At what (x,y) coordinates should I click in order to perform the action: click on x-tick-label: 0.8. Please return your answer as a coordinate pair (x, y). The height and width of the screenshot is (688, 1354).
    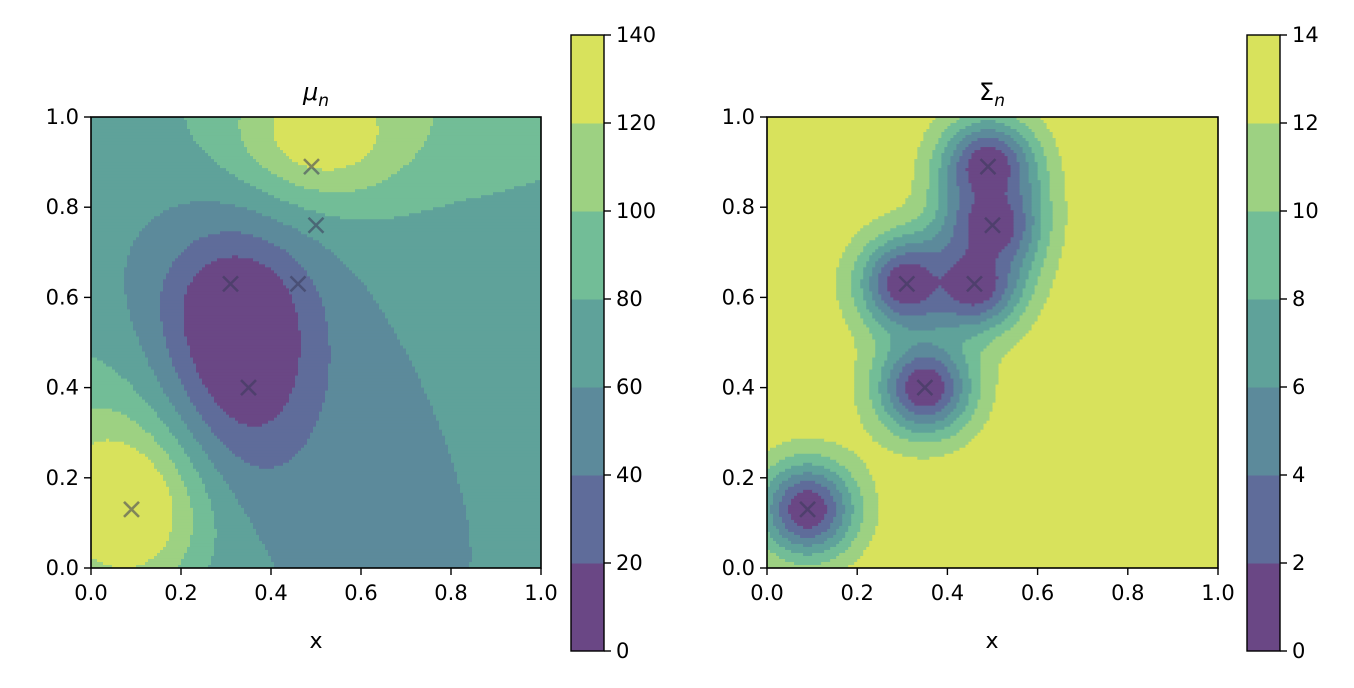
    Looking at the image, I should click on (1127, 593).